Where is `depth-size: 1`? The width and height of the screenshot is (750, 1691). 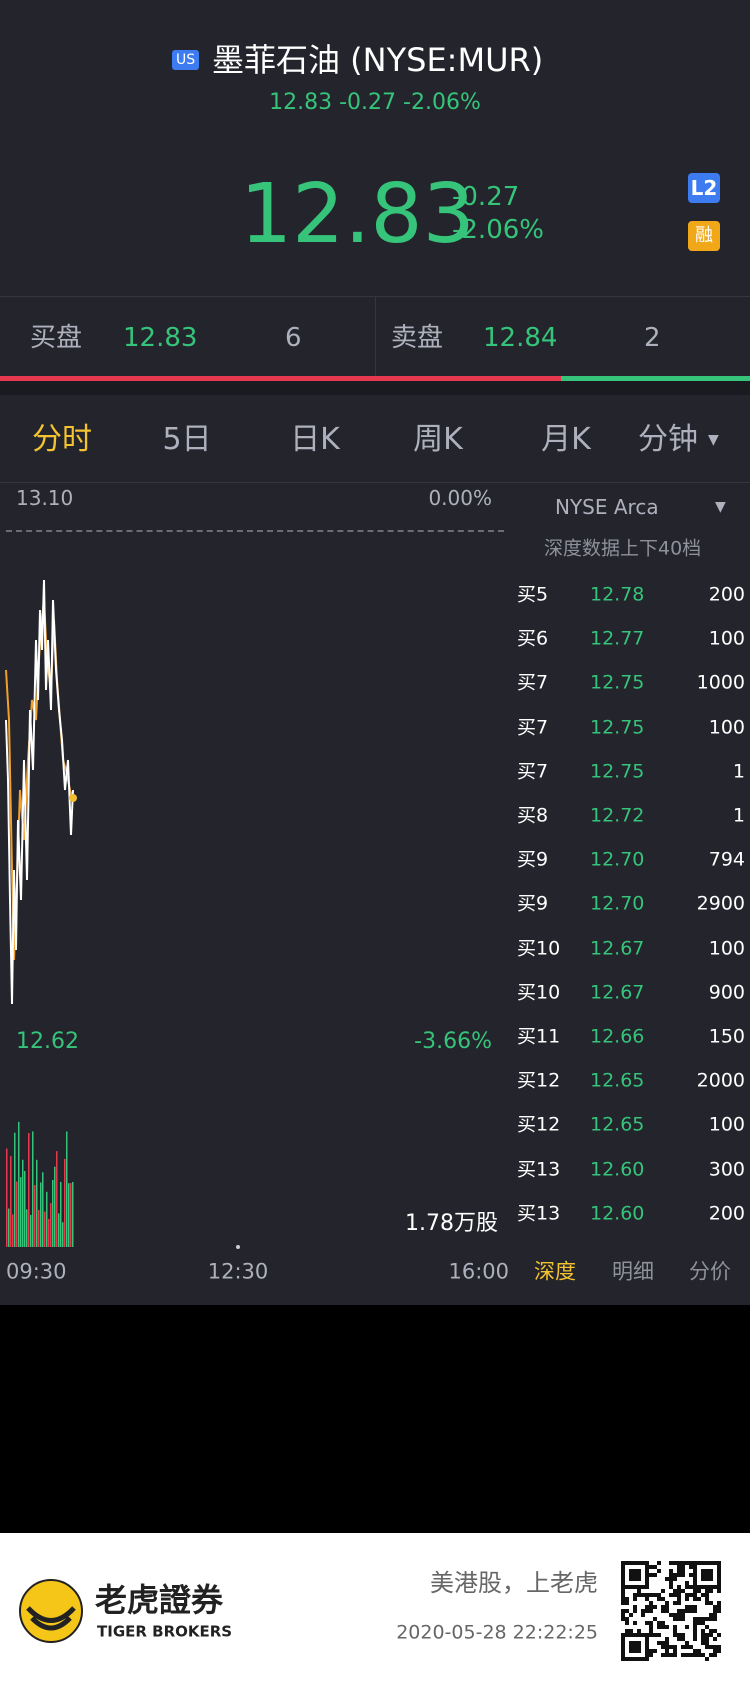
depth-size: 1 is located at coordinates (738, 815).